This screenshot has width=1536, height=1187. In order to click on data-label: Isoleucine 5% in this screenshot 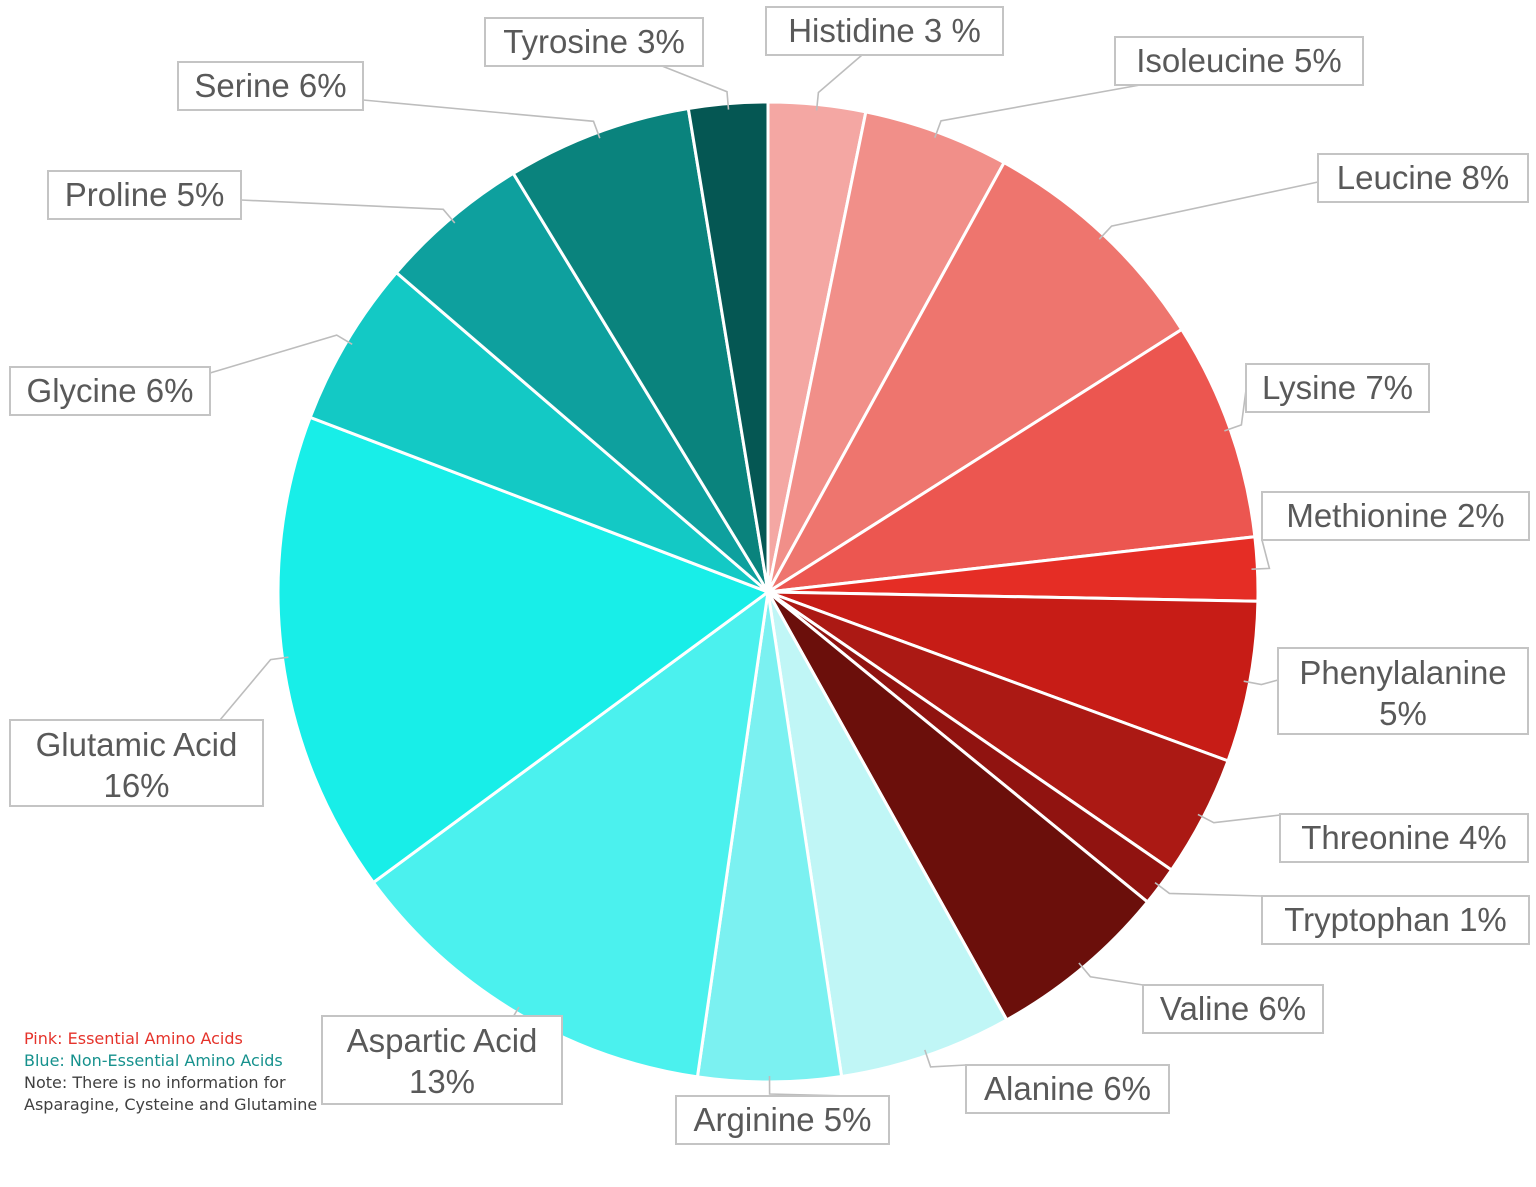, I will do `click(1238, 60)`.